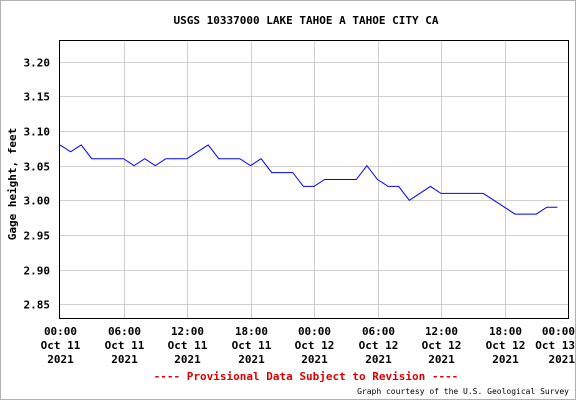  Describe the element at coordinates (12, 184) in the screenshot. I see `y-axis-label: Gage height, feet` at that location.